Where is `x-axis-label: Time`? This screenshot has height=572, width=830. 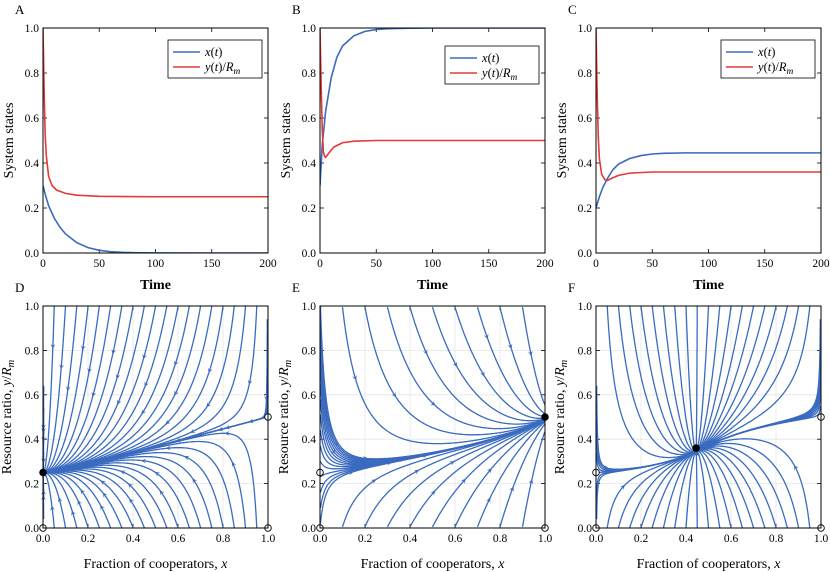
x-axis-label: Time is located at coordinates (432, 285).